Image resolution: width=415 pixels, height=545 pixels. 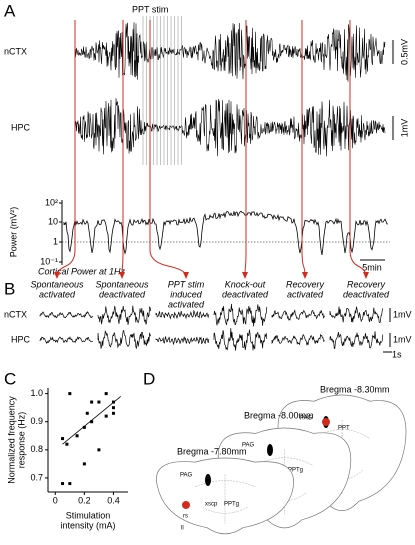 I want to click on y-tick-label: 0.9, so click(x=36, y=421).